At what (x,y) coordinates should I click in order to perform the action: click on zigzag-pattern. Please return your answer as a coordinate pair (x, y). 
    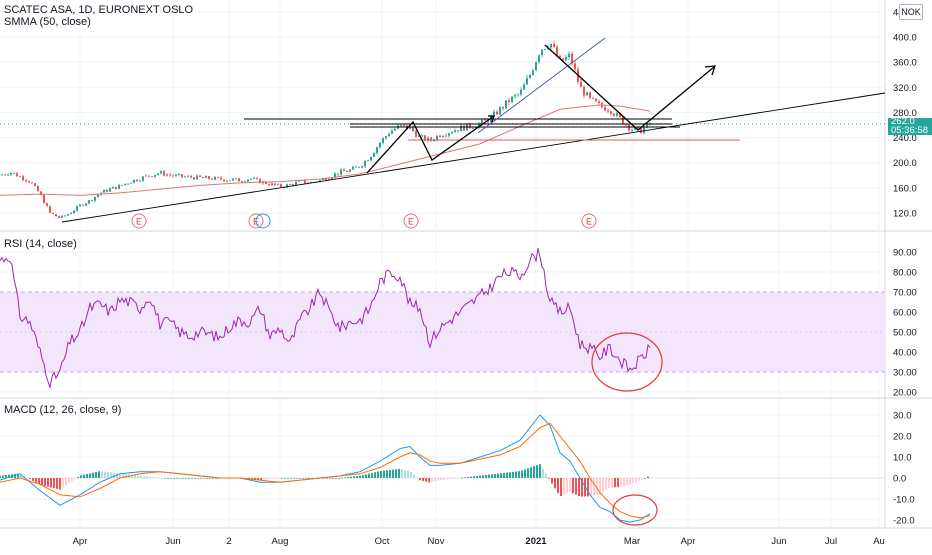
    Looking at the image, I should click on (430, 144).